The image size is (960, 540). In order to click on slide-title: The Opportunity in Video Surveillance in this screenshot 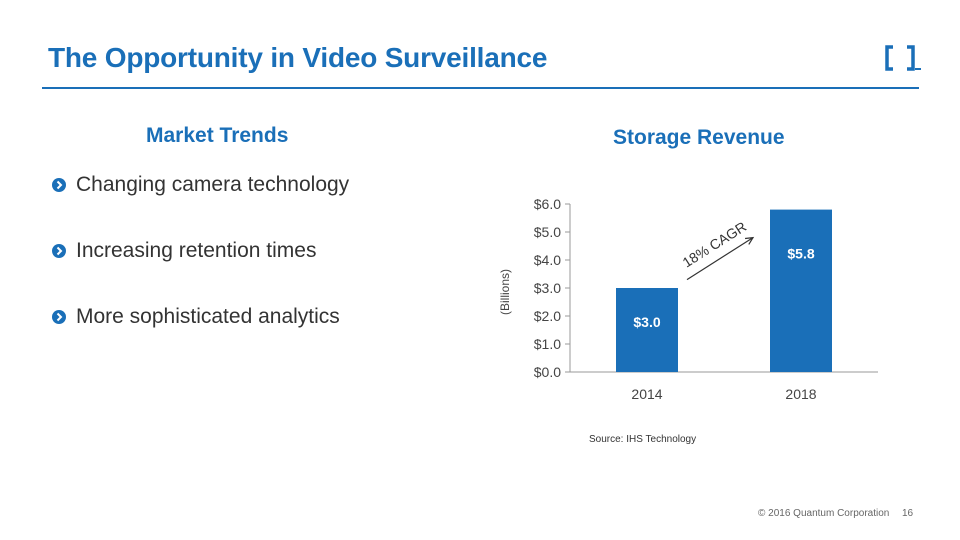, I will do `click(298, 57)`.